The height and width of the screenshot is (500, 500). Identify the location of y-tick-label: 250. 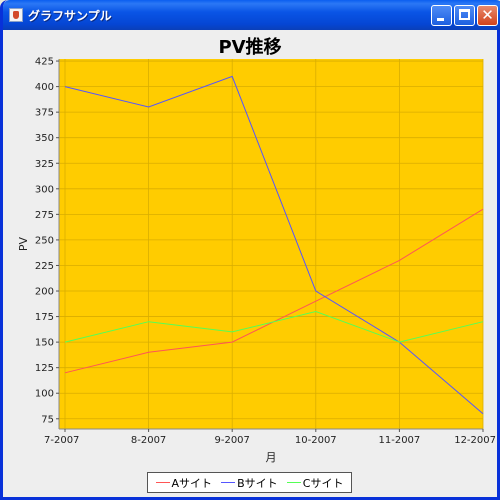
(44, 240).